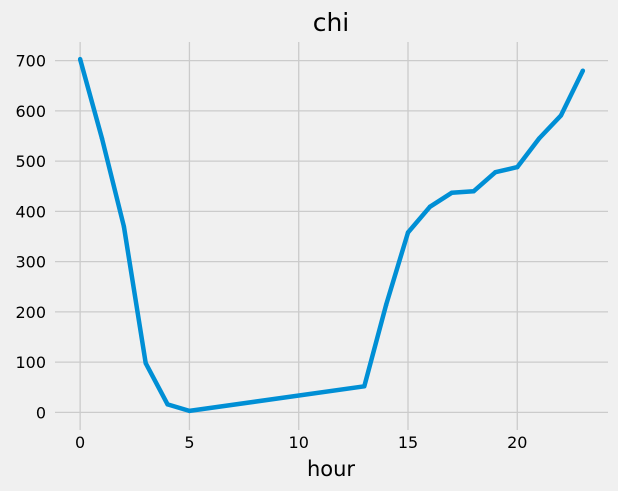  Describe the element at coordinates (41, 412) in the screenshot. I see `y-tick-label: 0` at that location.